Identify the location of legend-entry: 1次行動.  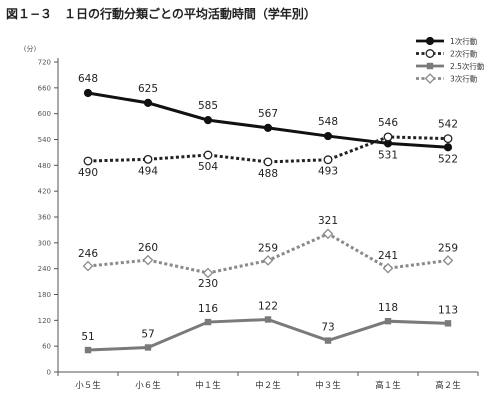
(447, 41).